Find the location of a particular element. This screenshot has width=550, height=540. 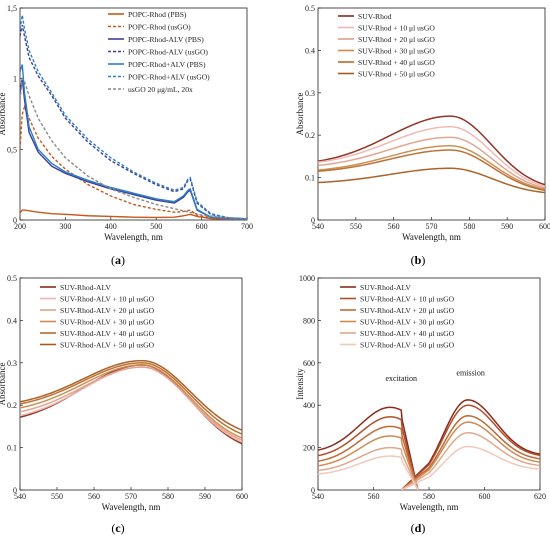

legend-entry: POPC-Rhod-ALV (usGO) is located at coordinates (168, 51).